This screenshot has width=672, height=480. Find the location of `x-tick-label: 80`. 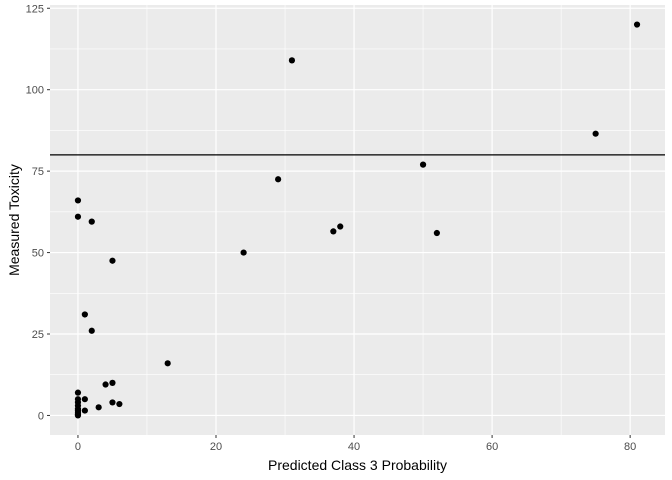

x-tick-label: 80 is located at coordinates (630, 447).